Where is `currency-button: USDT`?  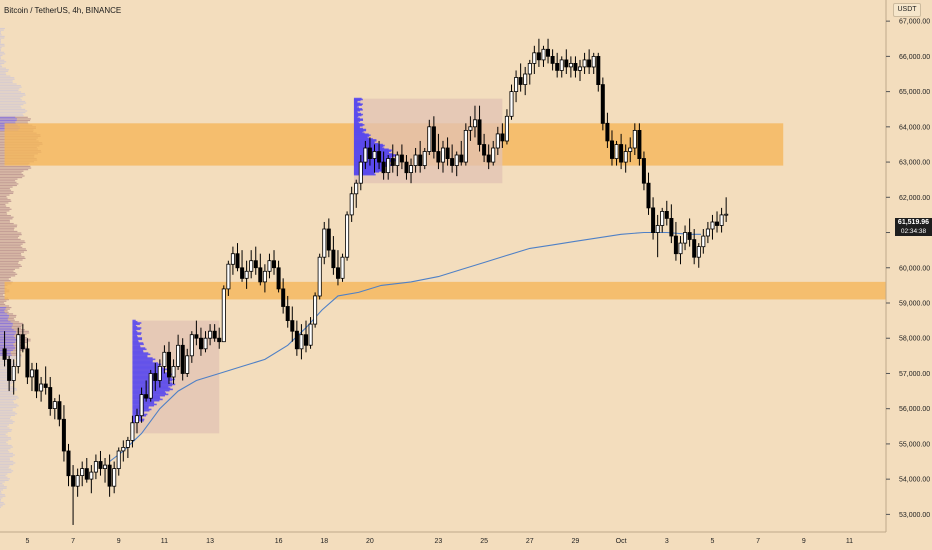
currency-button: USDT is located at coordinates (907, 10).